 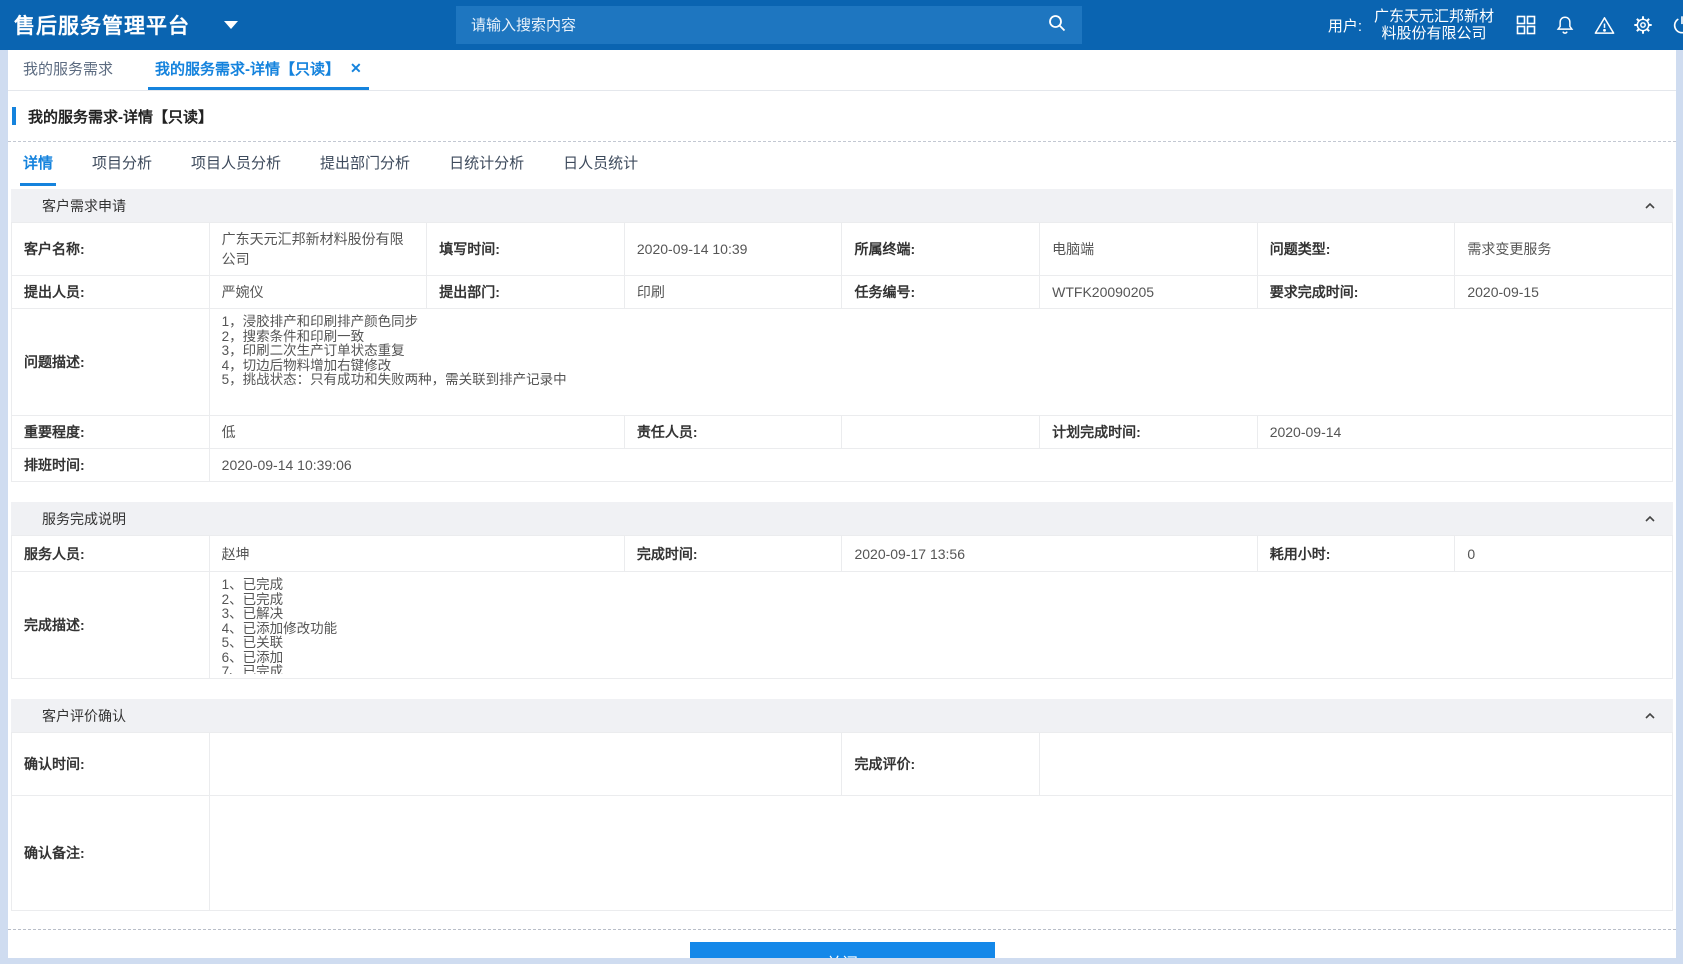 I want to click on field-value: 2020-09-14, so click(x=1465, y=432).